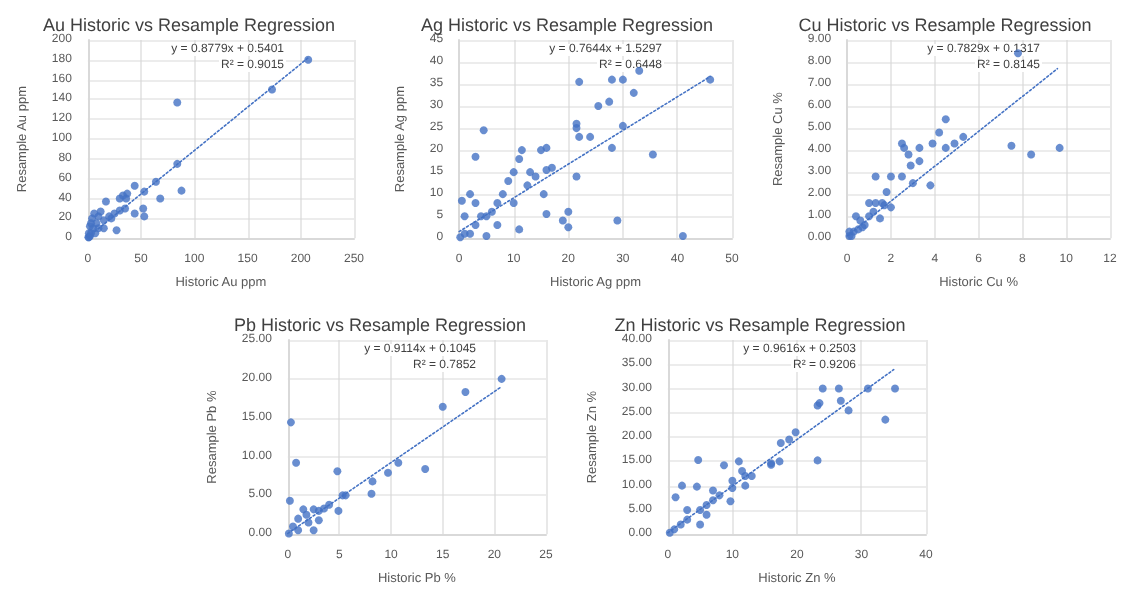 Image resolution: width=1134 pixels, height=596 pixels. I want to click on chart-title: Pb Historic vs Resample Regression, so click(380, 325).